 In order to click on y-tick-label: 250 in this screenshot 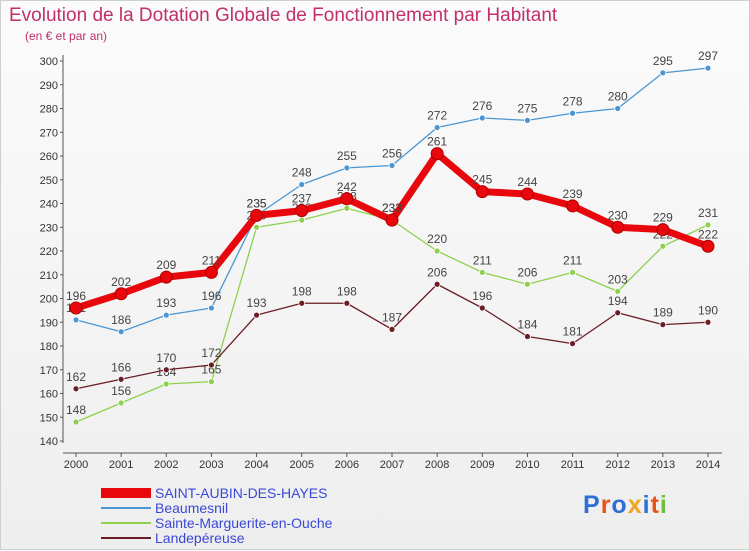, I will do `click(49, 181)`.